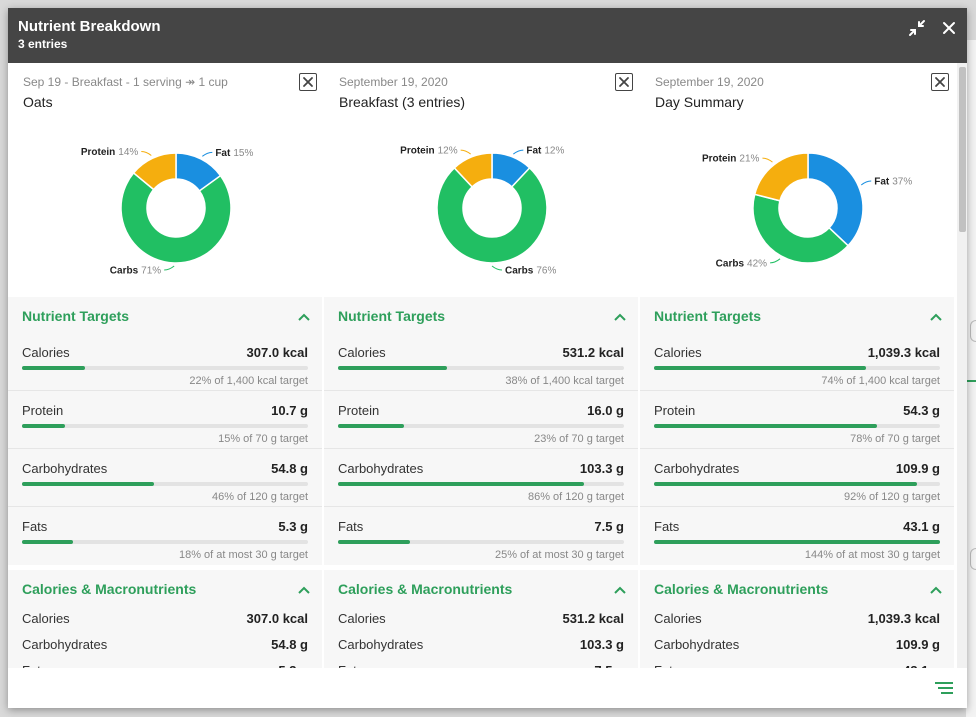  What do you see at coordinates (381, 644) in the screenshot?
I see `macro-label: Carbohydrates` at bounding box center [381, 644].